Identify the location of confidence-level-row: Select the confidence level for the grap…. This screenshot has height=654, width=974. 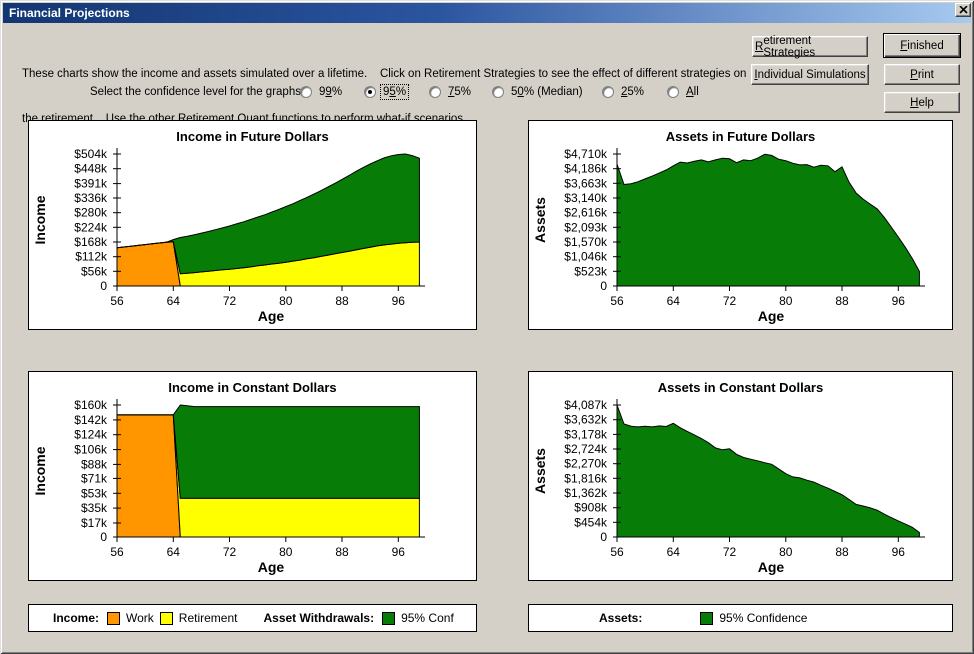
(487, 92).